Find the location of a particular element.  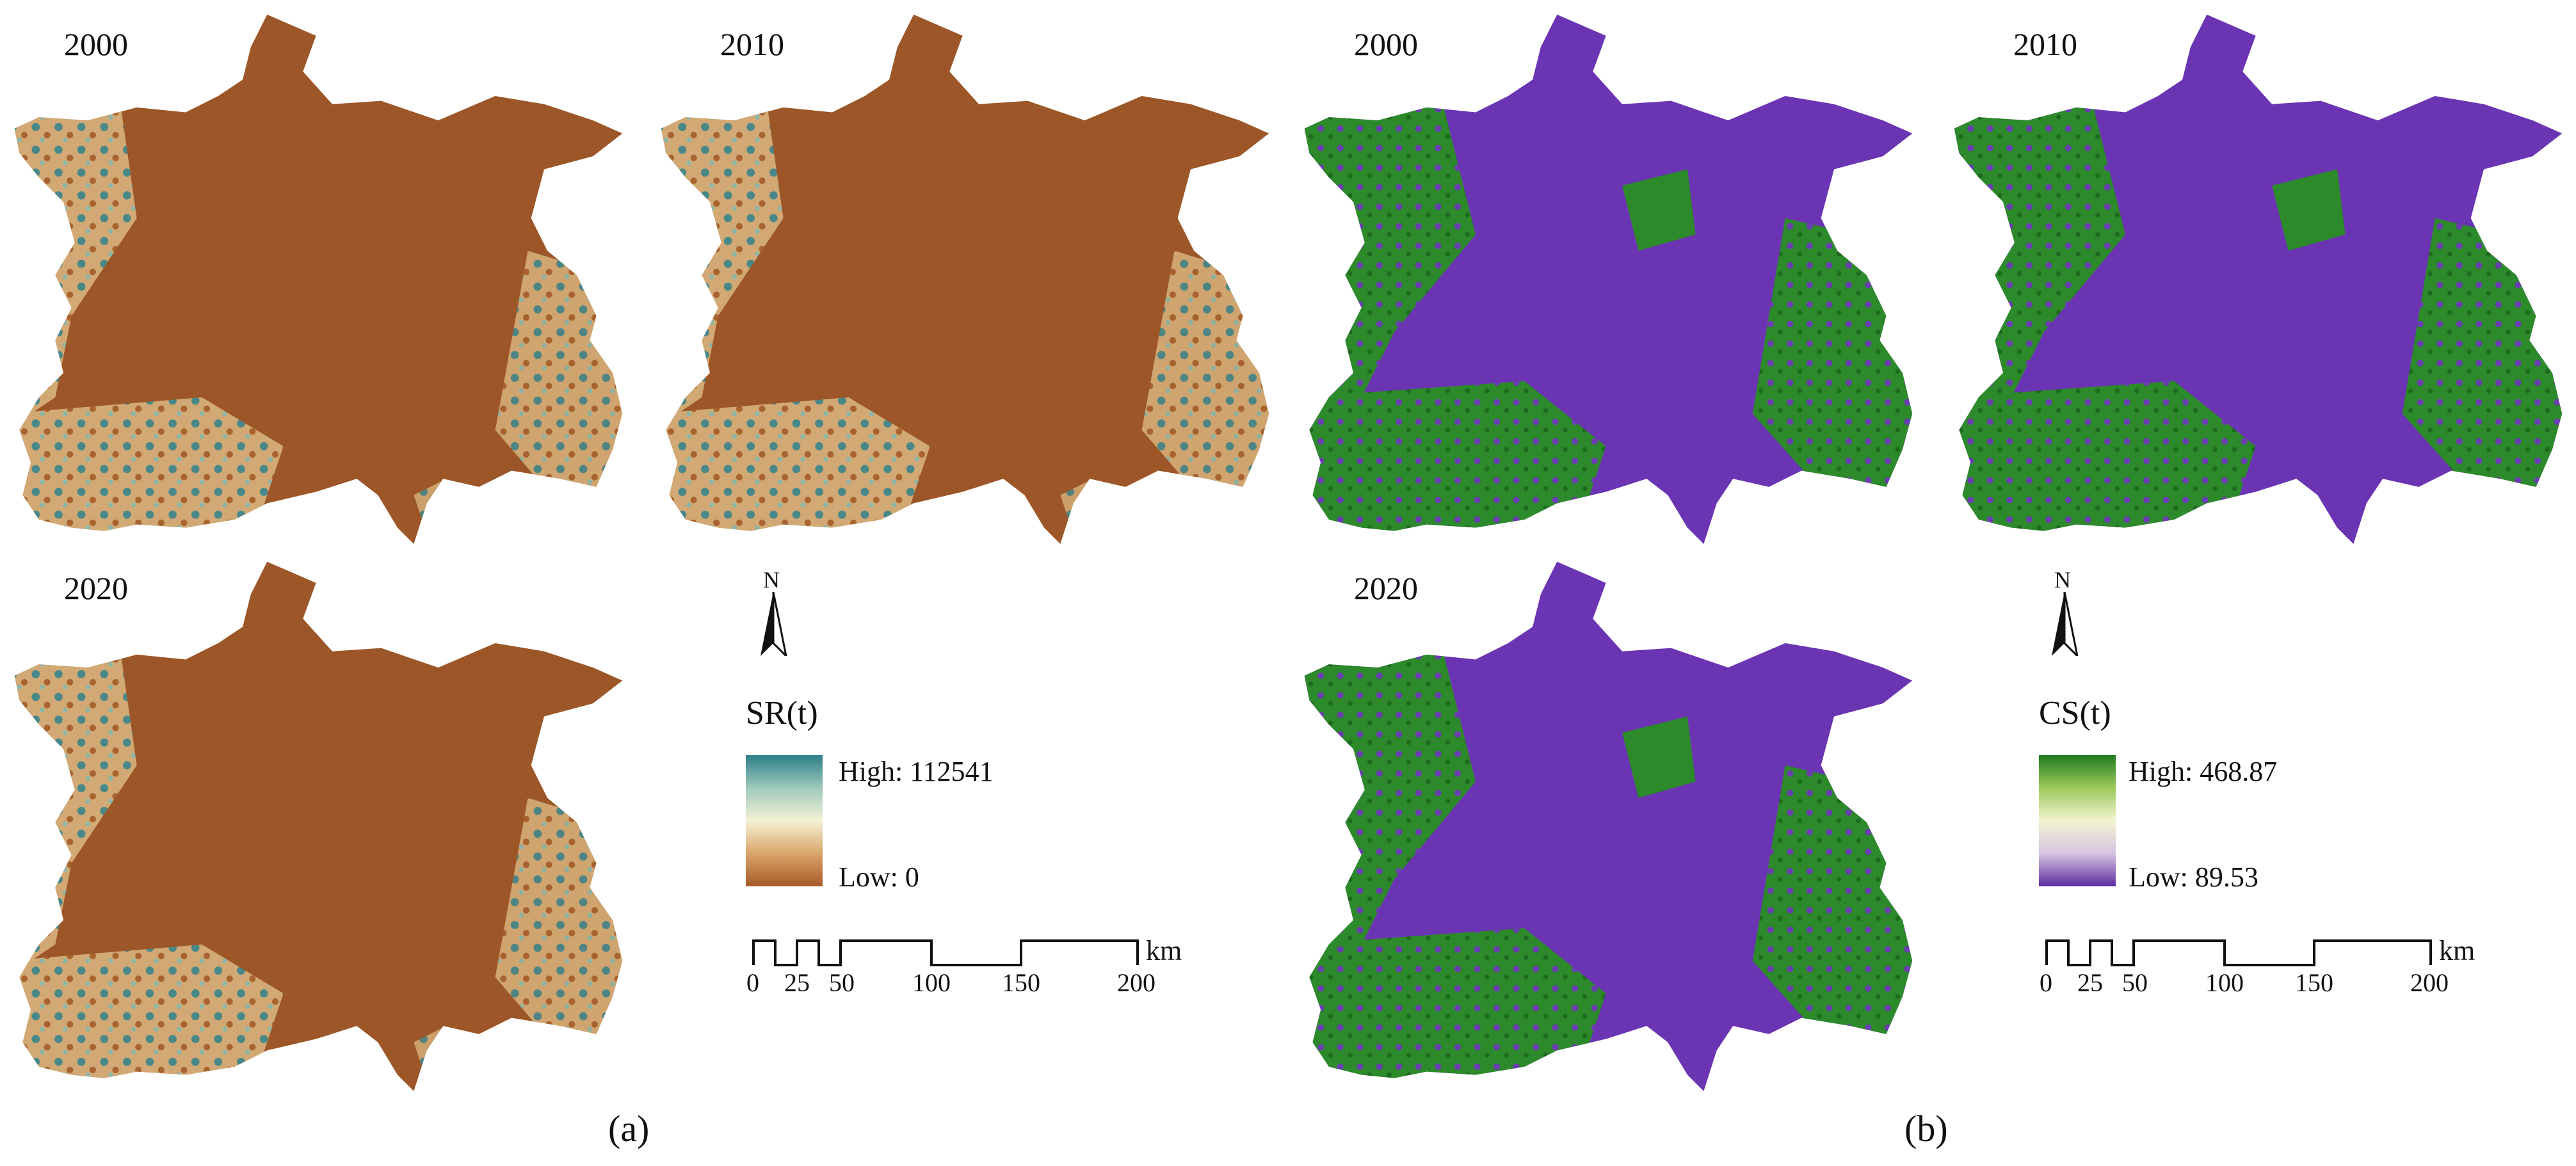

sr-map-2000 is located at coordinates (318, 279).